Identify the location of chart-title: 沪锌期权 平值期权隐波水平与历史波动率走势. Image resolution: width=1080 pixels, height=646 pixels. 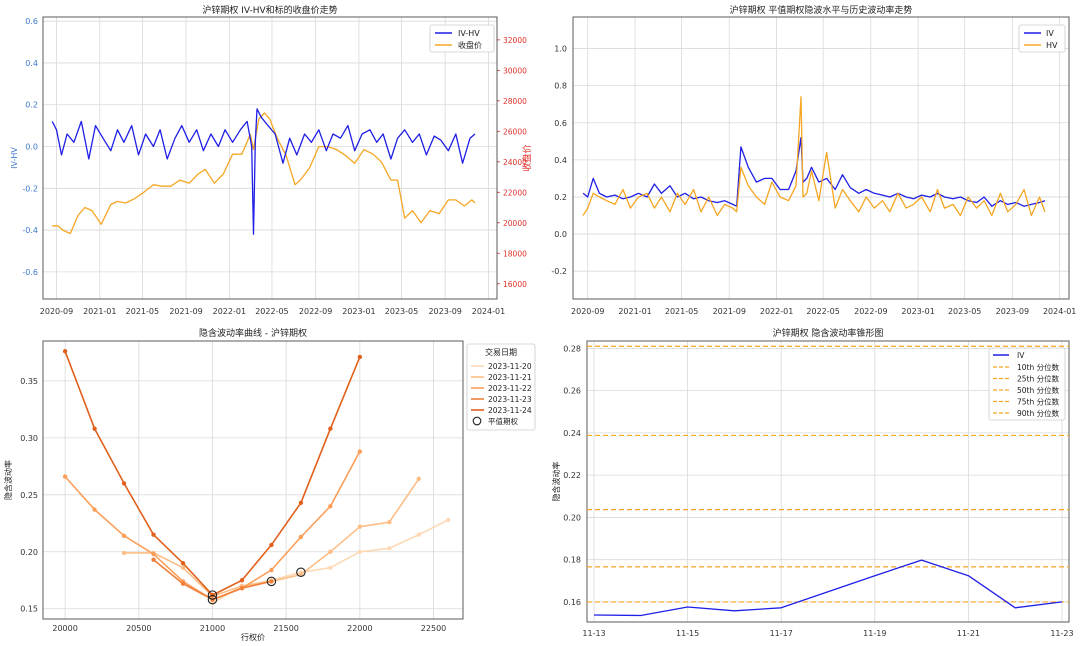
(821, 10).